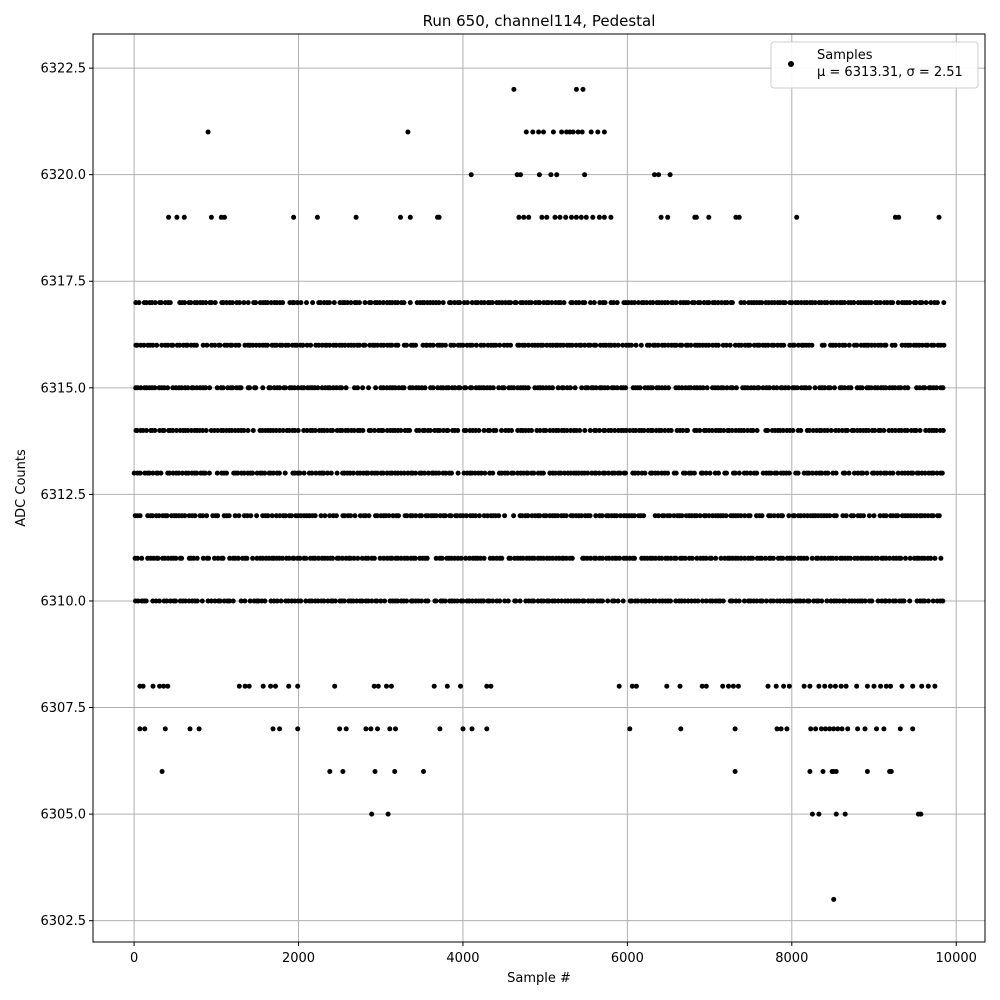 This screenshot has width=1000, height=1000. What do you see at coordinates (64, 708) in the screenshot?
I see `y-tick-label: 6307.5` at bounding box center [64, 708].